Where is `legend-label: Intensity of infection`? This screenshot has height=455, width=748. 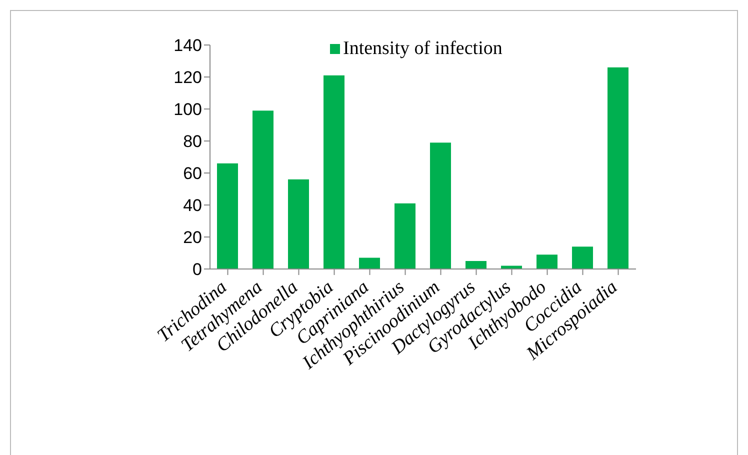
legend-label: Intensity of infection is located at coordinates (422, 49).